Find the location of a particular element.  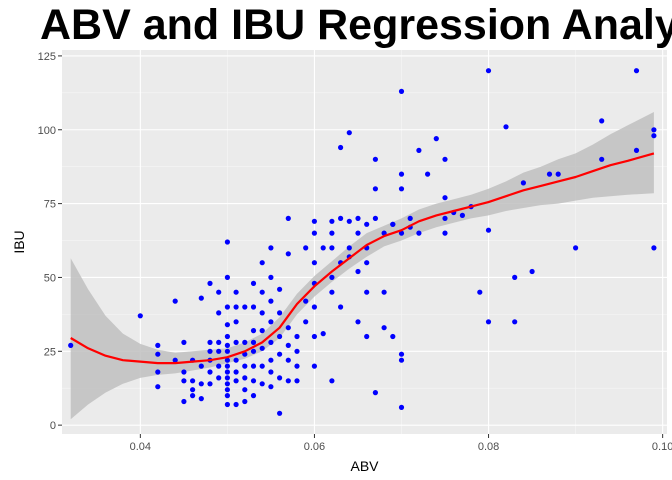

x-tick-label: 0.08 is located at coordinates (488, 447).